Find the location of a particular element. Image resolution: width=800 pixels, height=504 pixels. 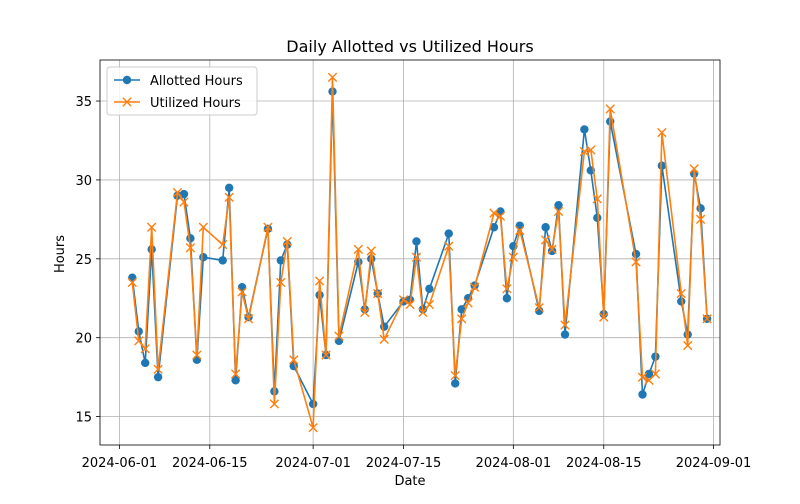

chart-title: Daily Allotted vs Utilized Hours is located at coordinates (409, 46).